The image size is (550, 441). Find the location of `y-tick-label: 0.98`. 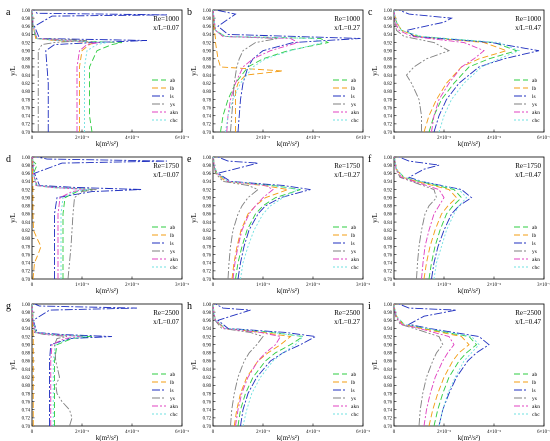

y-tick-label: 0.98 is located at coordinates (388, 313).